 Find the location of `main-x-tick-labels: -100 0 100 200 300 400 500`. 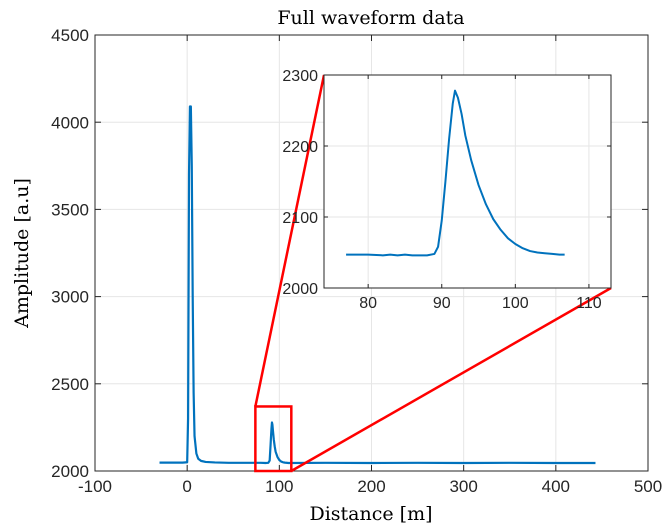

main-x-tick-labels: -100 0 100 200 300 400 500 is located at coordinates (370, 486).